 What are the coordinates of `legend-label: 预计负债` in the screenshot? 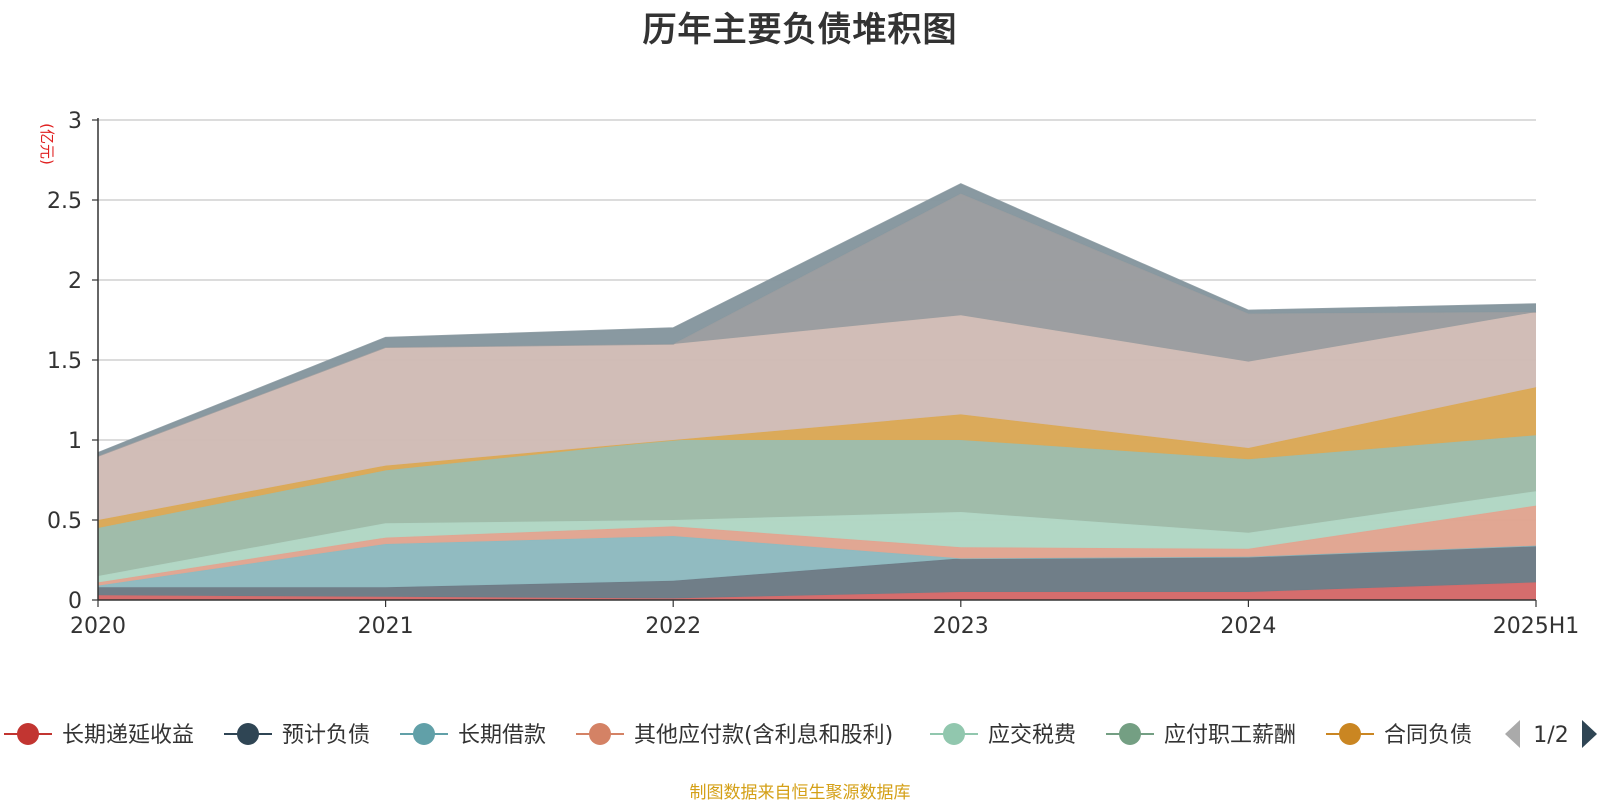 It's located at (326, 735).